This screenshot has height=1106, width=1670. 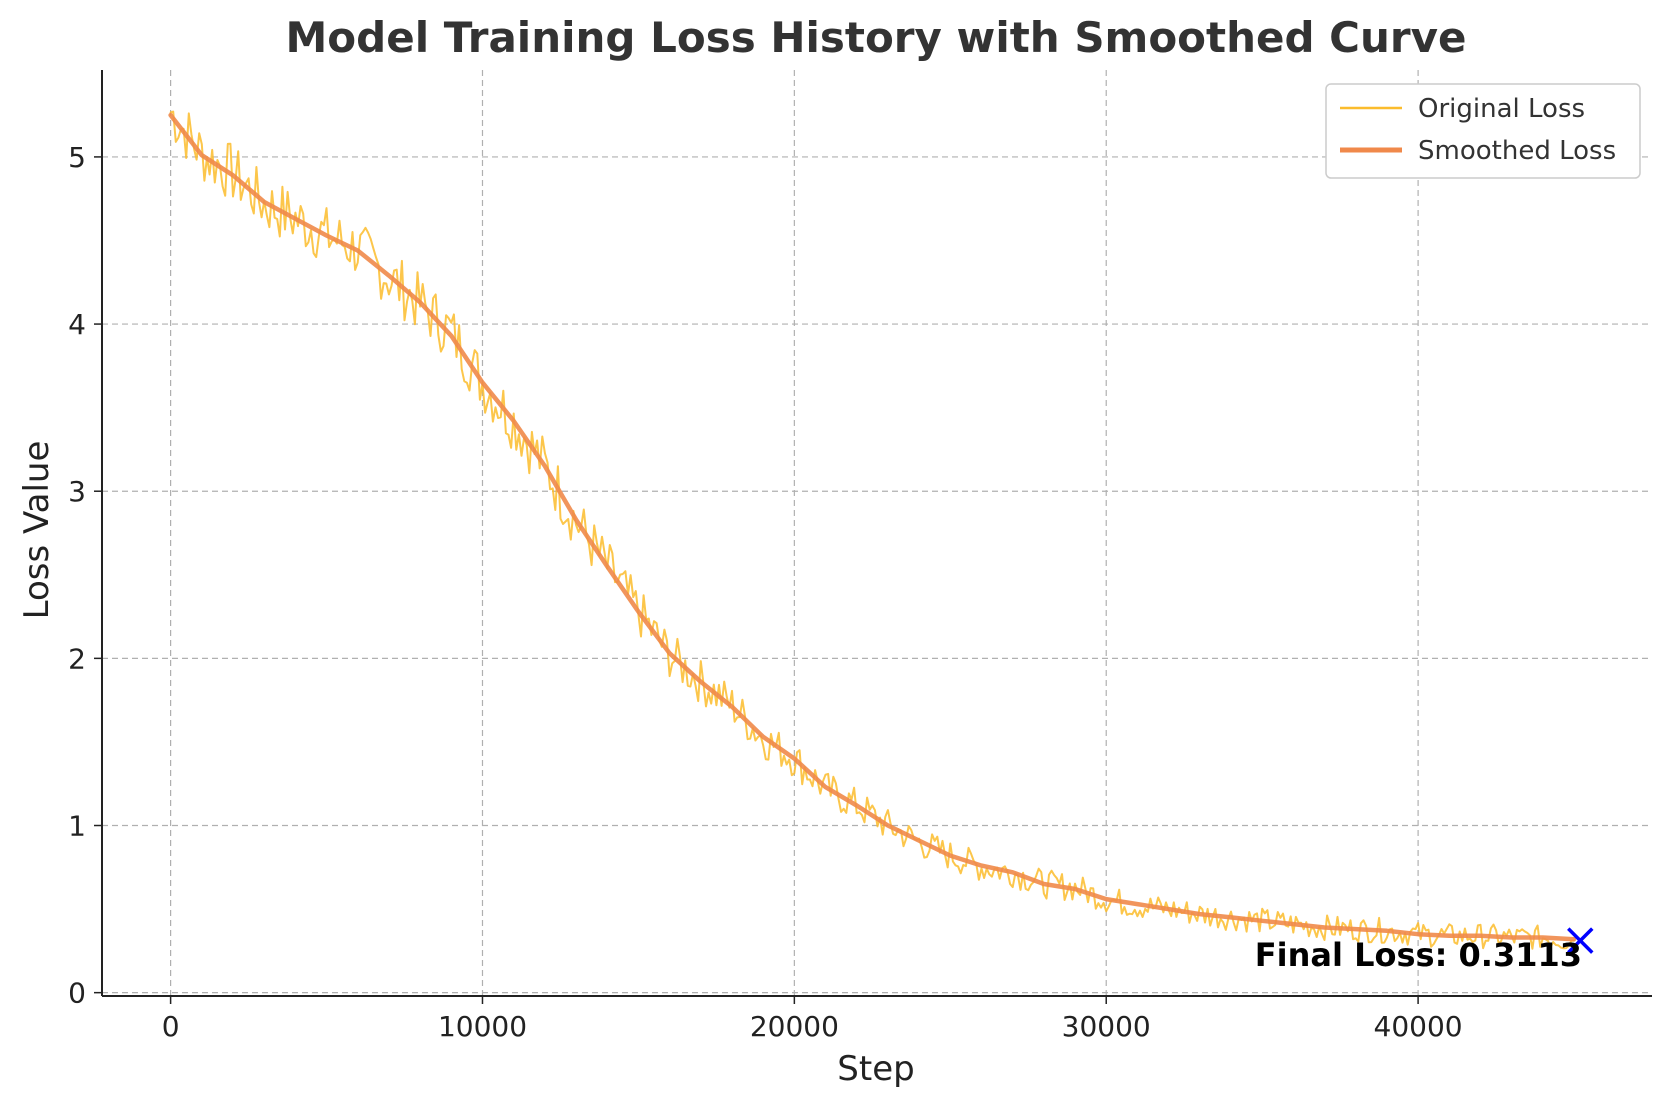 I want to click on legend-box, so click(x=1483, y=131).